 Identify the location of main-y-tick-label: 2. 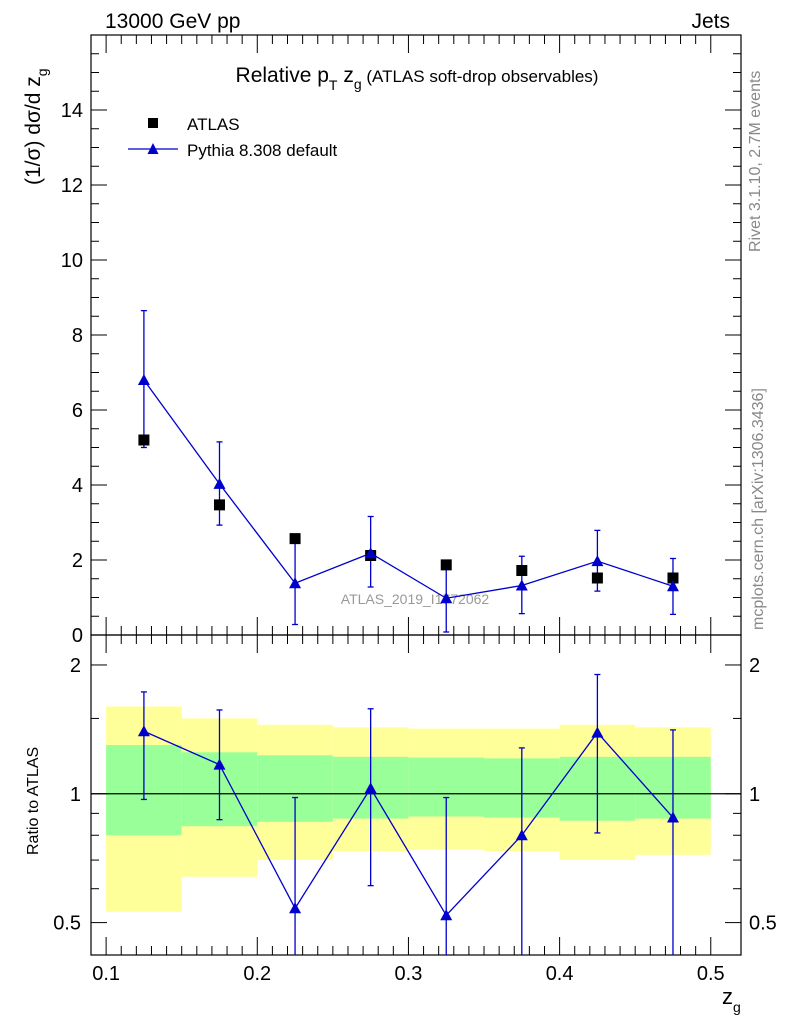
(77, 561).